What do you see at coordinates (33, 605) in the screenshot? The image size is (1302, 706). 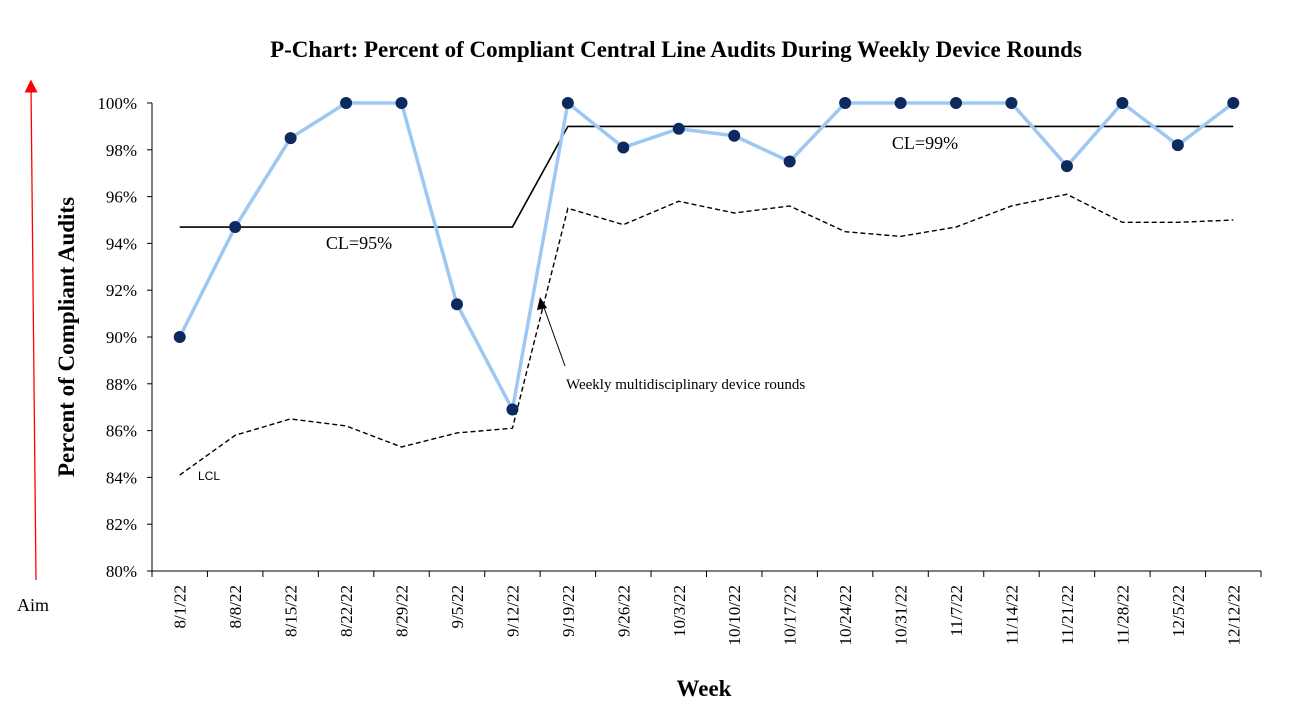 I see `aim-label: Aim` at bounding box center [33, 605].